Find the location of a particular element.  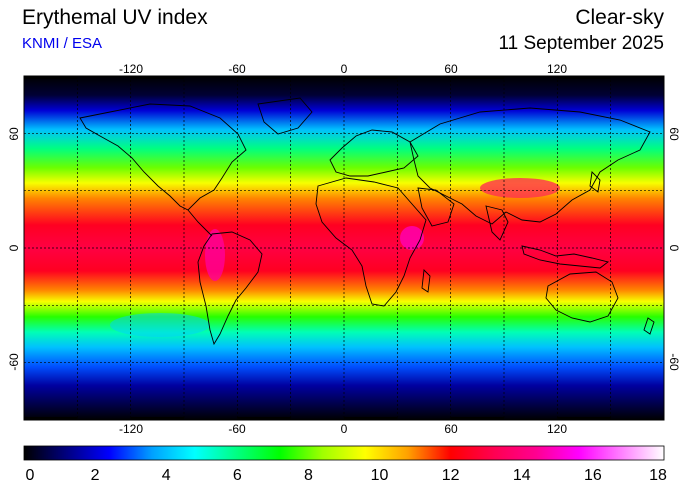

lon-label-bottom-4: 60 is located at coordinates (451, 429).